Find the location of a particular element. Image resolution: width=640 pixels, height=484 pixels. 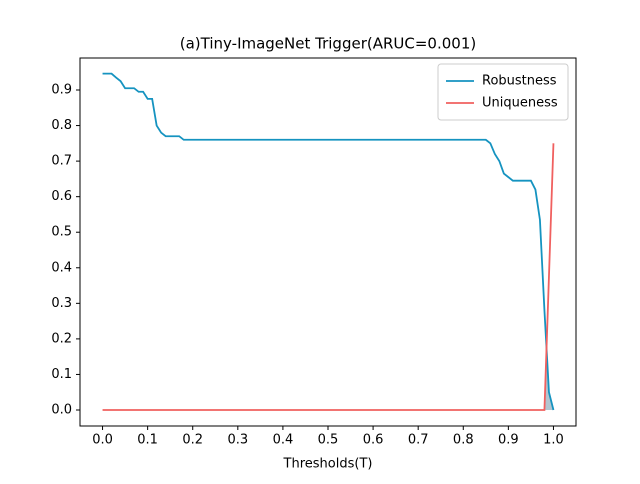

y-tick-label: 0.9 is located at coordinates (61, 90).